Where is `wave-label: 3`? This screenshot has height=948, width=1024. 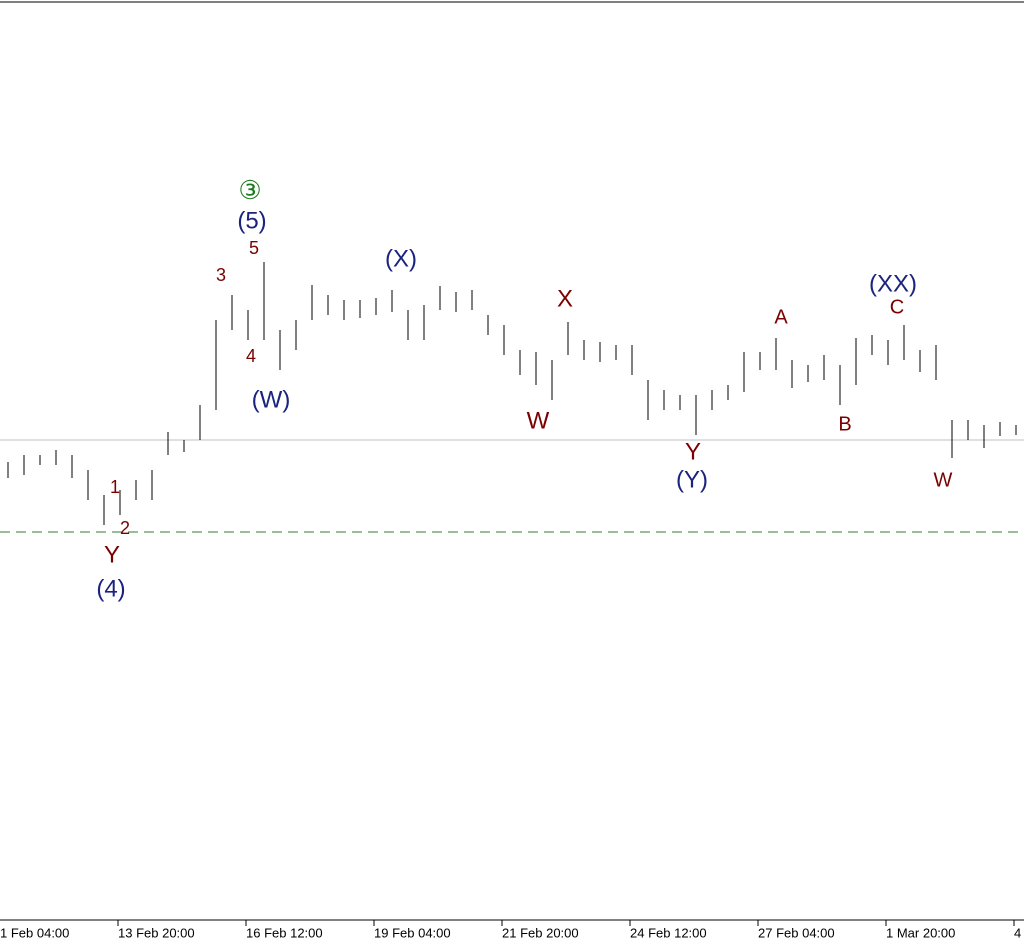
wave-label: 3 is located at coordinates (221, 275).